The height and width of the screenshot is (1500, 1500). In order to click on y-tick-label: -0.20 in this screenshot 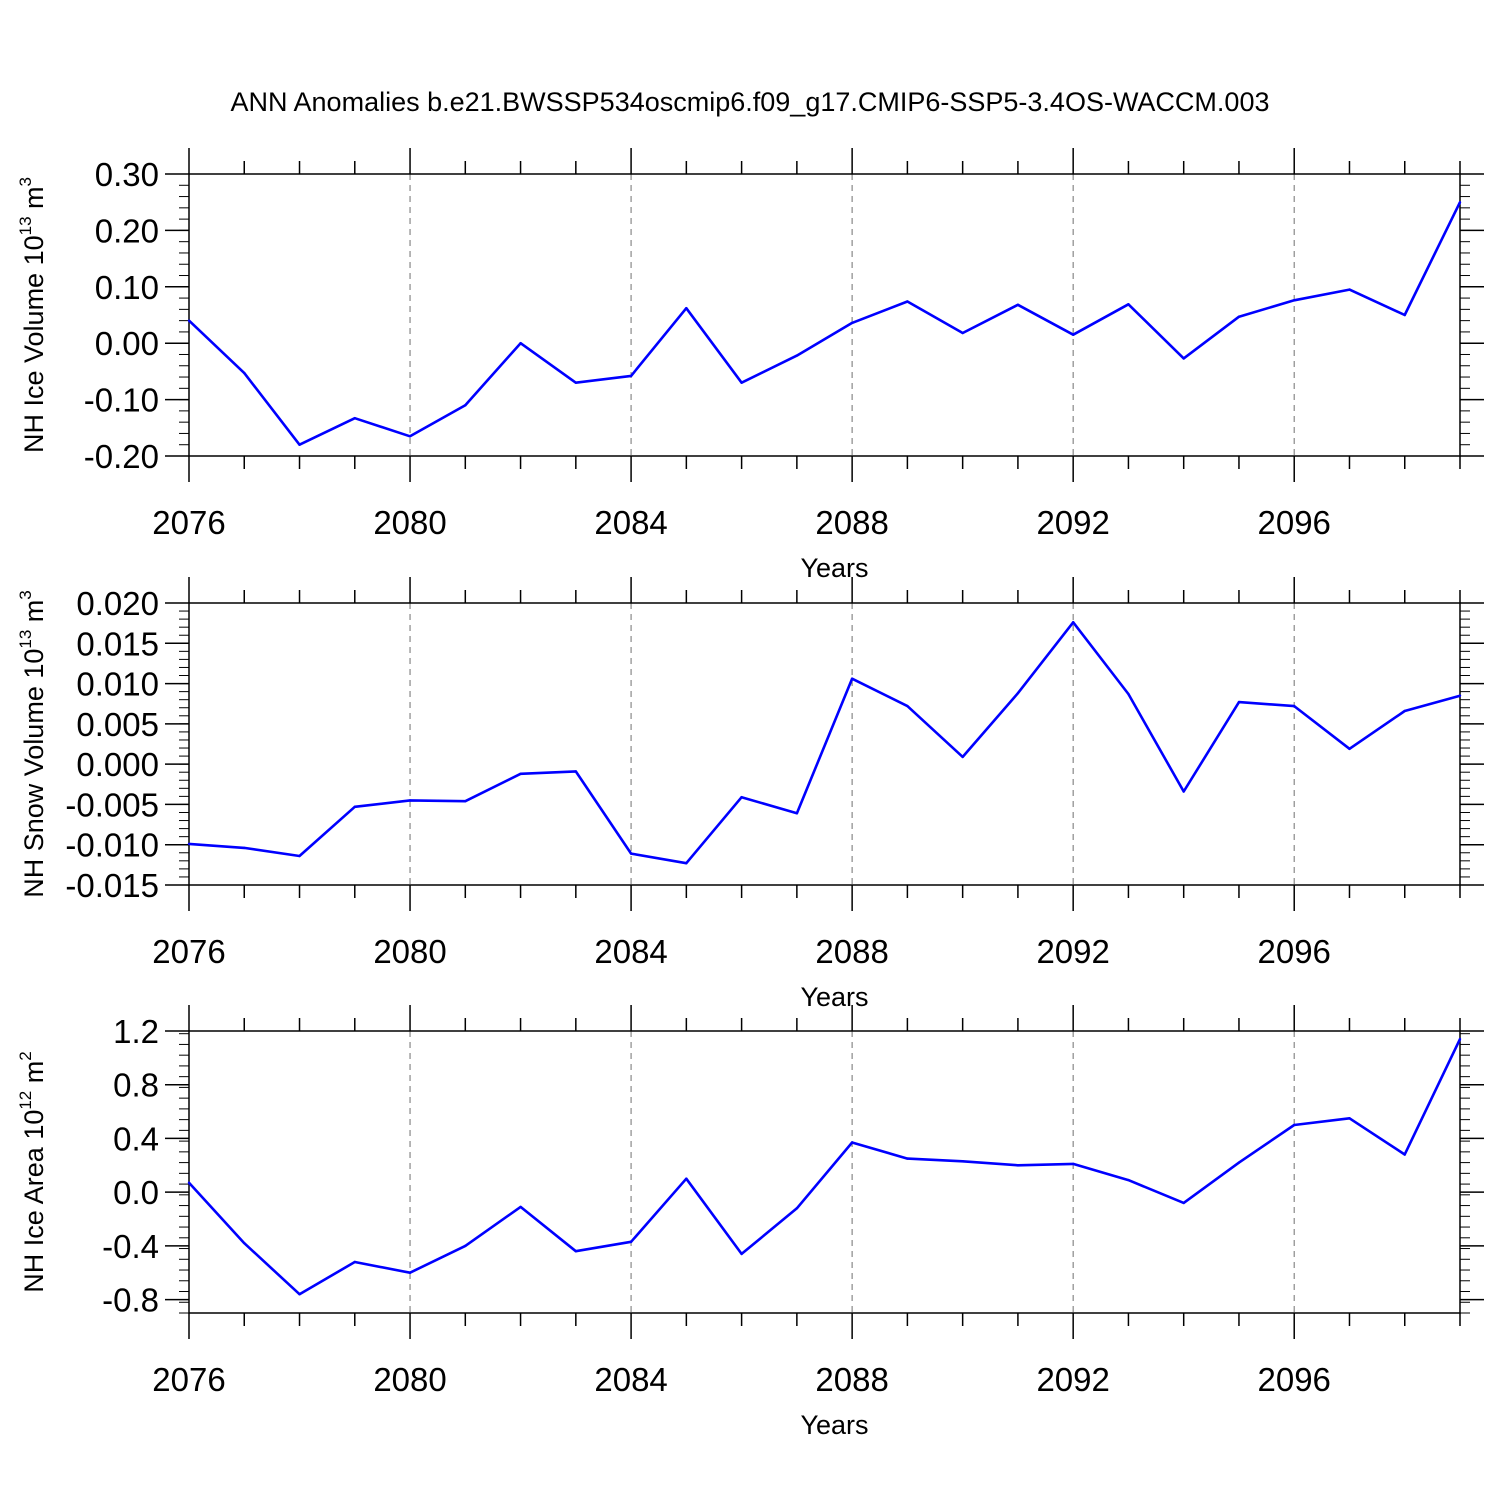, I will do `click(121, 456)`.